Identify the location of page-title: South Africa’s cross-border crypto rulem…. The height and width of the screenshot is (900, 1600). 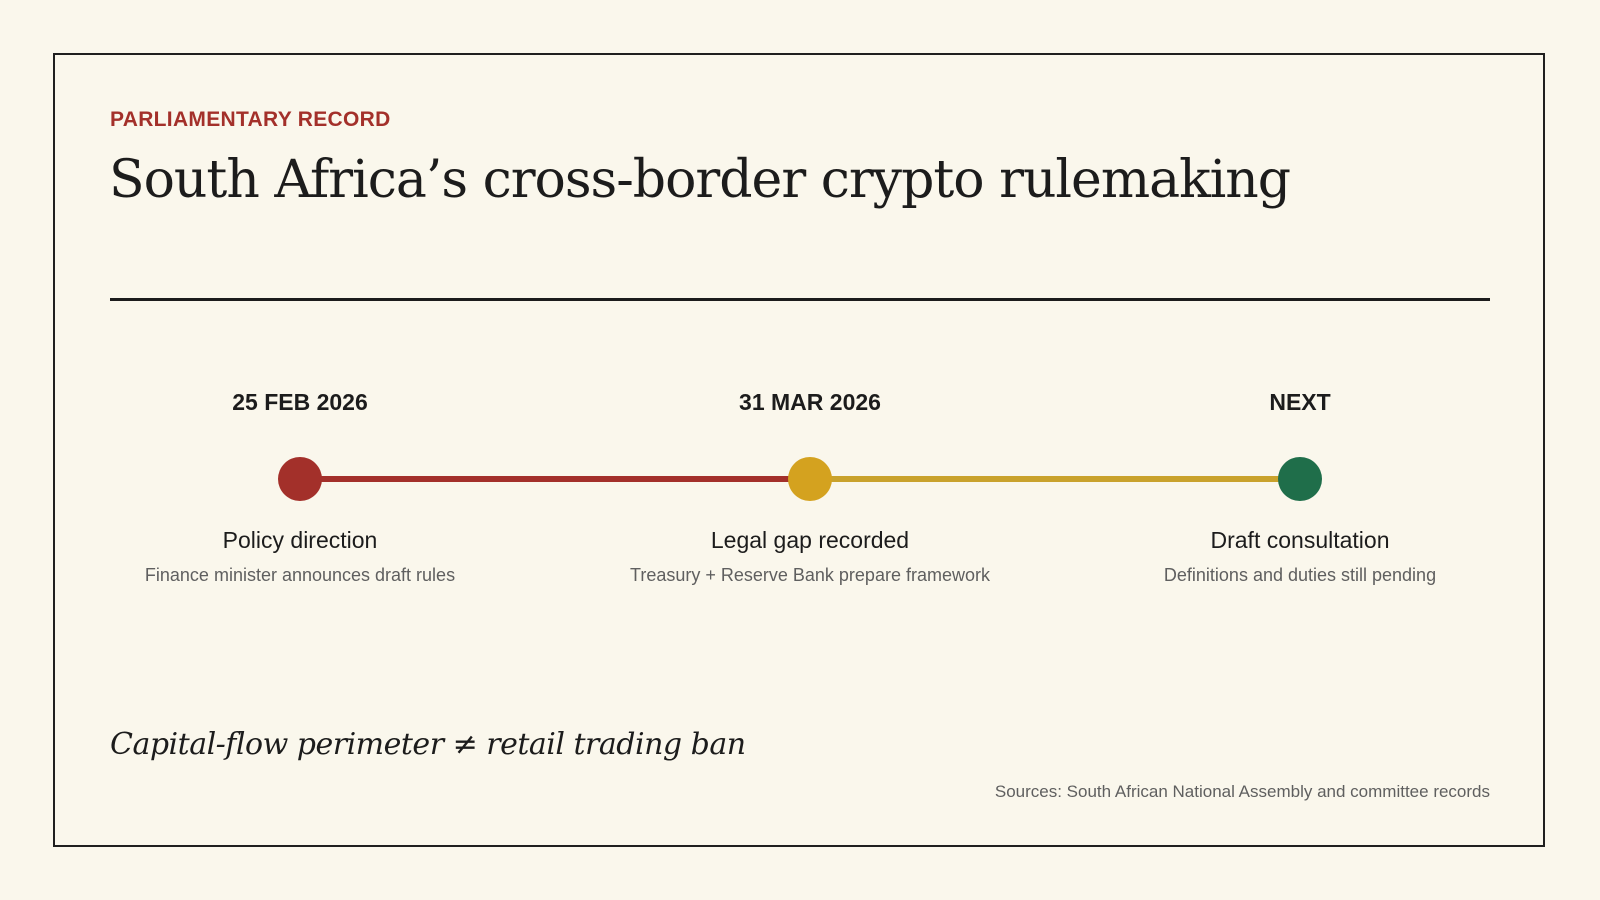
(700, 180).